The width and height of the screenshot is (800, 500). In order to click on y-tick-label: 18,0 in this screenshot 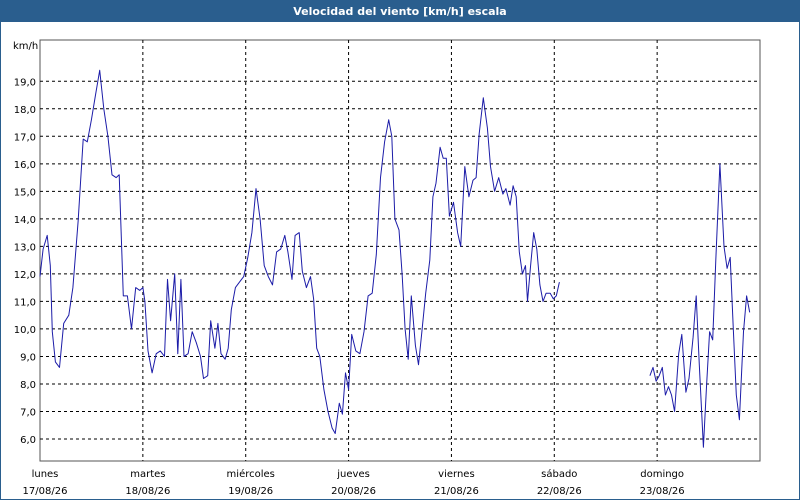, I will do `click(25, 110)`.